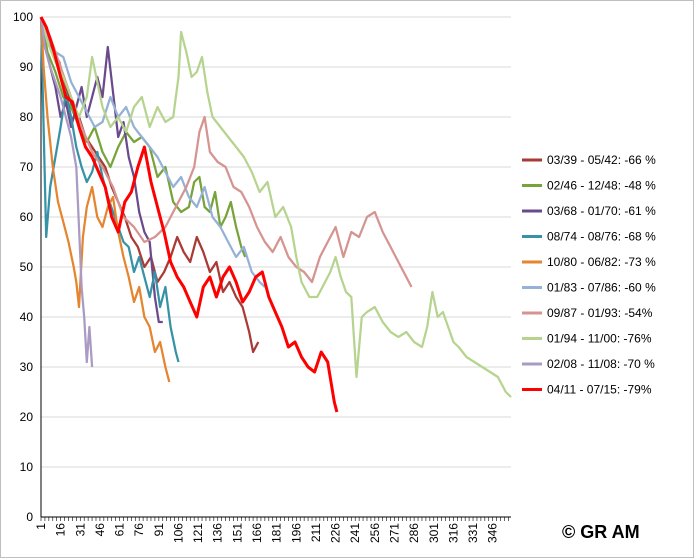 Image resolution: width=694 pixels, height=558 pixels. Describe the element at coordinates (599, 339) in the screenshot. I see `legend-label: 01/94 - 11/00: -76%` at that location.